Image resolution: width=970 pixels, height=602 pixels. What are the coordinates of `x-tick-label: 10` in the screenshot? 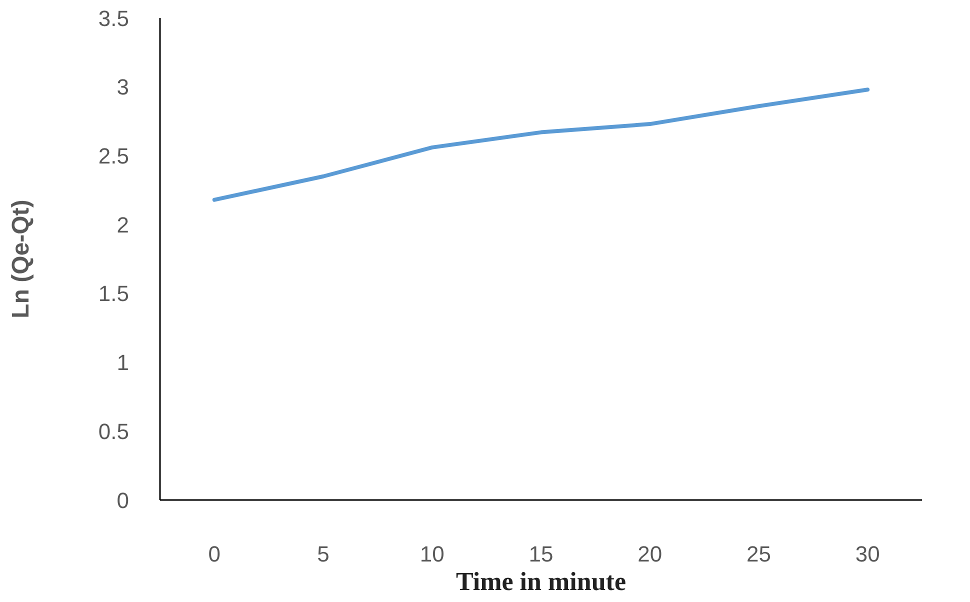 It's located at (432, 554).